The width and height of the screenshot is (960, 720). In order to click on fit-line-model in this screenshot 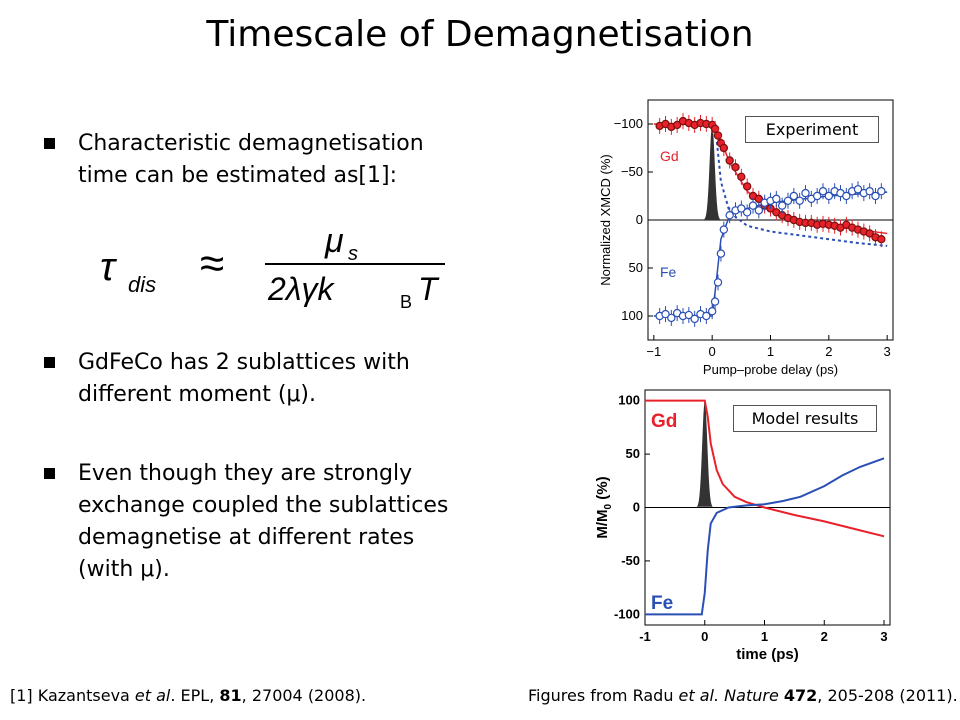, I will do `click(801, 185)`.